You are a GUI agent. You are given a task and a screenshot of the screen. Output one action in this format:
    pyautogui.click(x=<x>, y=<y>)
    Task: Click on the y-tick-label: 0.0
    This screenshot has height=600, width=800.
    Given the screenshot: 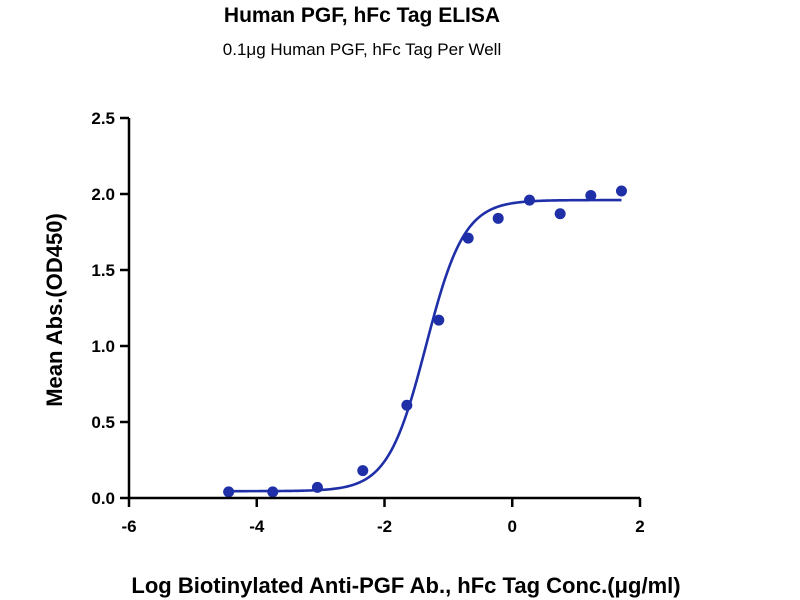 What is the action you would take?
    pyautogui.click(x=103, y=498)
    